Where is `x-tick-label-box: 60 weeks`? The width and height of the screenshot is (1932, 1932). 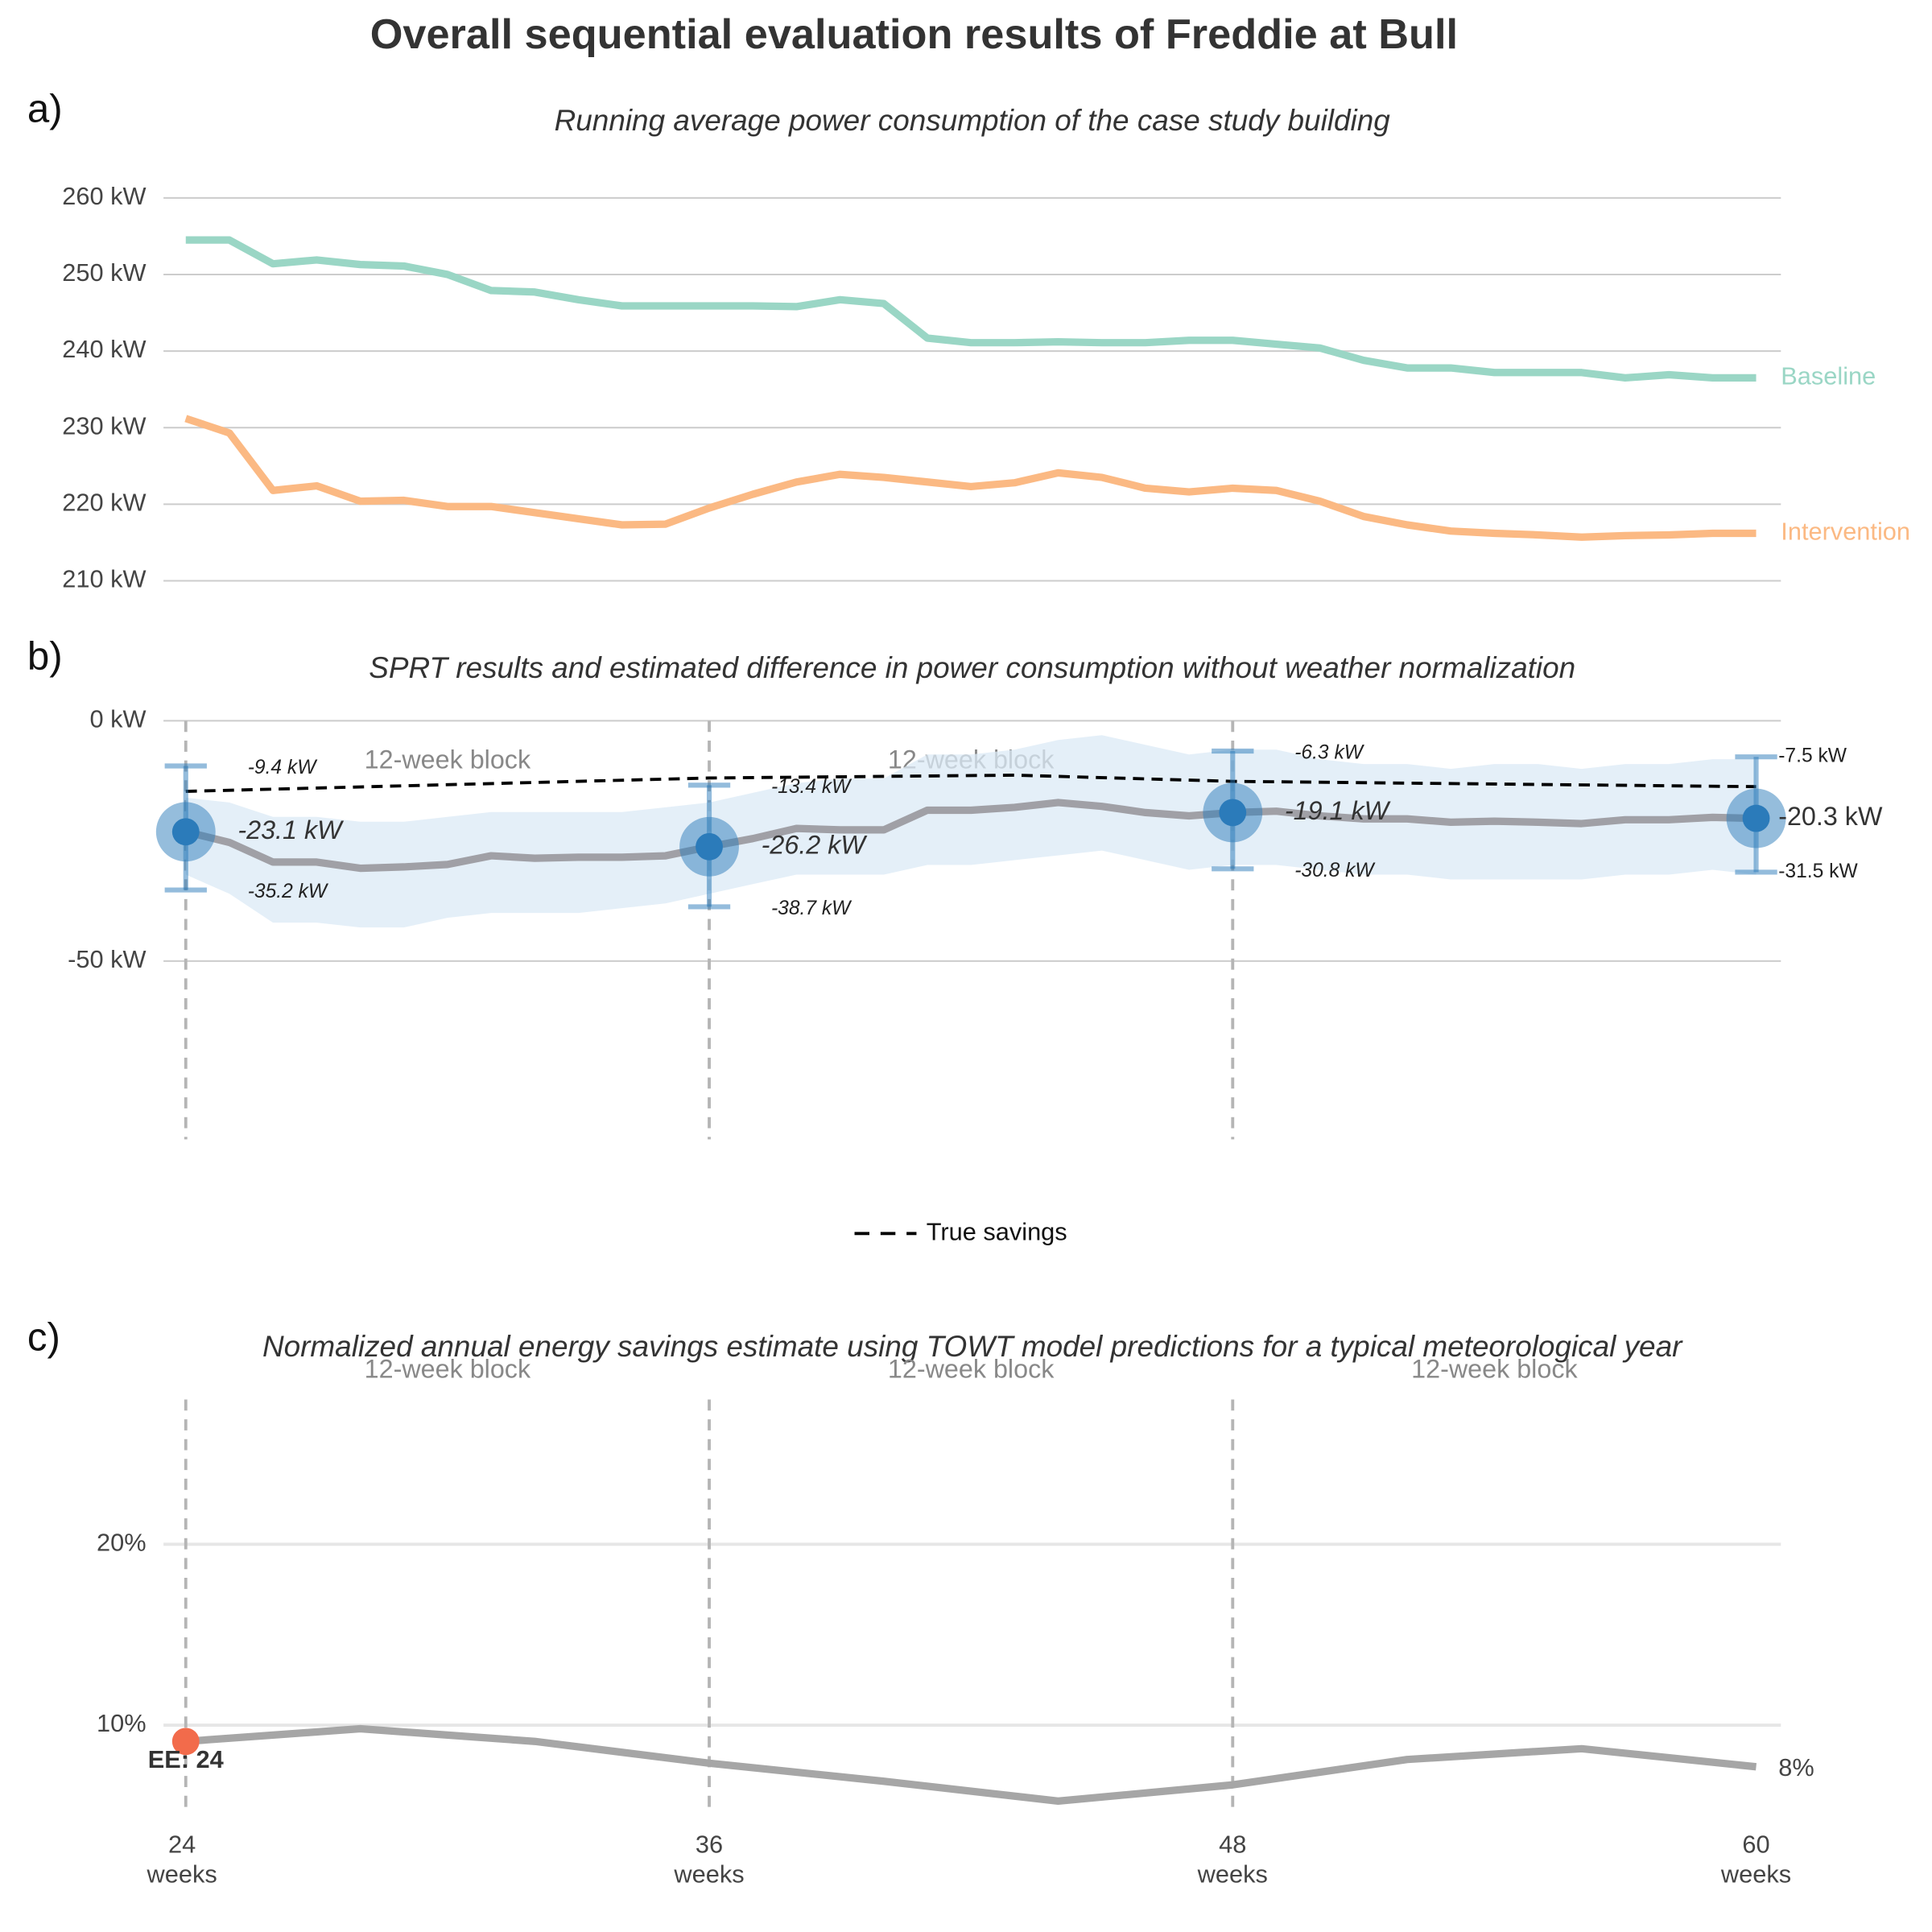 x-tick-label-box: 60 weeks is located at coordinates (1756, 1860).